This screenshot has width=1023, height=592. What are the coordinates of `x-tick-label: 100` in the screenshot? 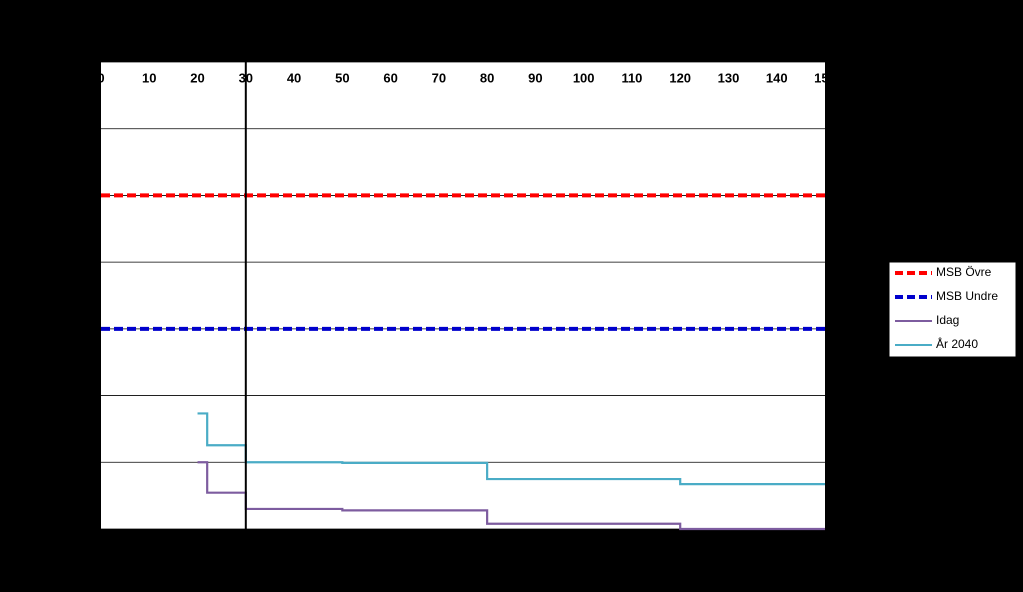 It's located at (584, 77).